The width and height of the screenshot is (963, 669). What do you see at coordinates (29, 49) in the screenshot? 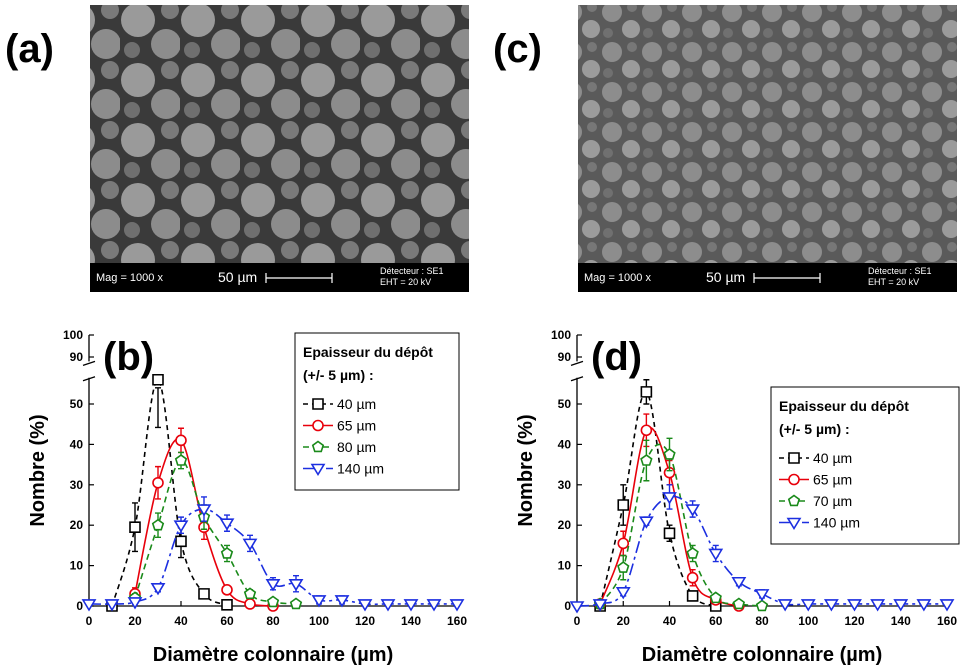
I see `panel-label: (a)` at bounding box center [29, 49].